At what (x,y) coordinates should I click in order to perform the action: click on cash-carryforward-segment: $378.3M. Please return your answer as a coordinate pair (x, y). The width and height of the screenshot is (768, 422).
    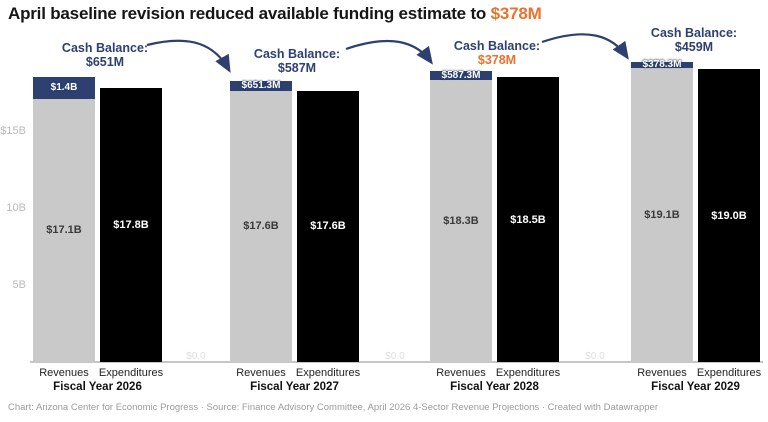
    Looking at the image, I should click on (662, 65).